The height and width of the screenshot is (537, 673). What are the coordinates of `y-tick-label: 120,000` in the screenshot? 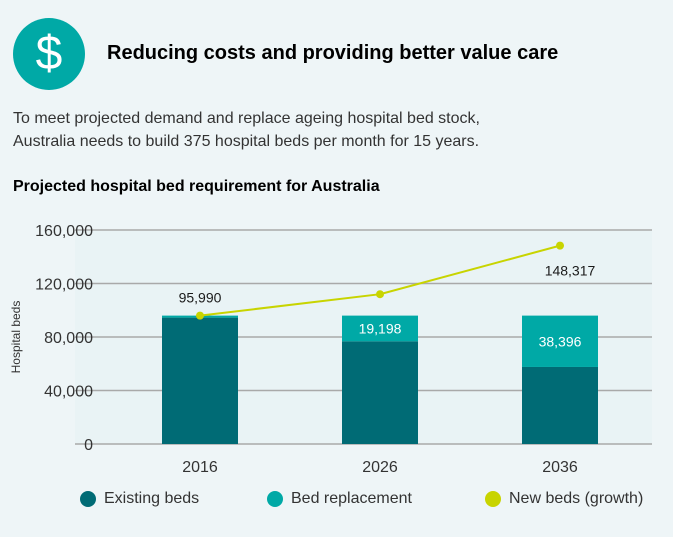 It's located at (64, 285).